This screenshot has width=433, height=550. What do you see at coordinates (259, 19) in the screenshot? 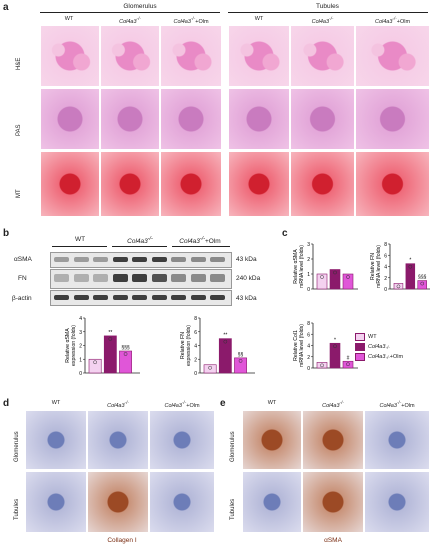
I see `col-wt-tub: WT` at bounding box center [259, 19].